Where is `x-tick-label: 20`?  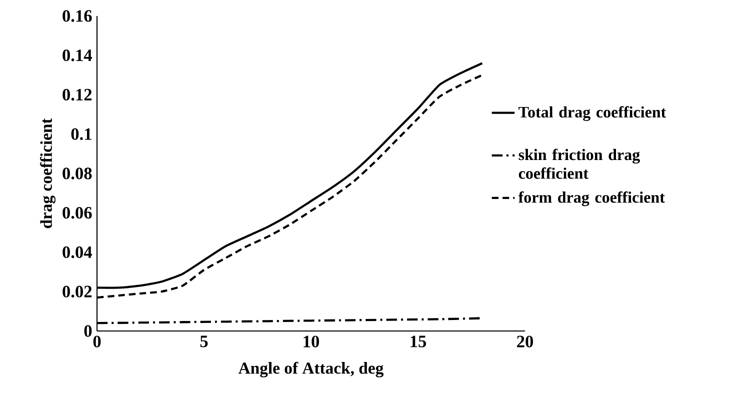
x-tick-label: 20 is located at coordinates (525, 342).